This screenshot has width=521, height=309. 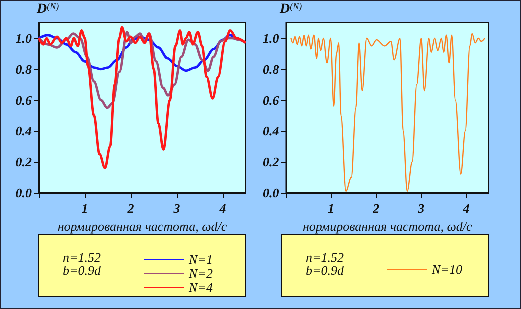 I want to click on legend-label: N=4, so click(x=201, y=287).